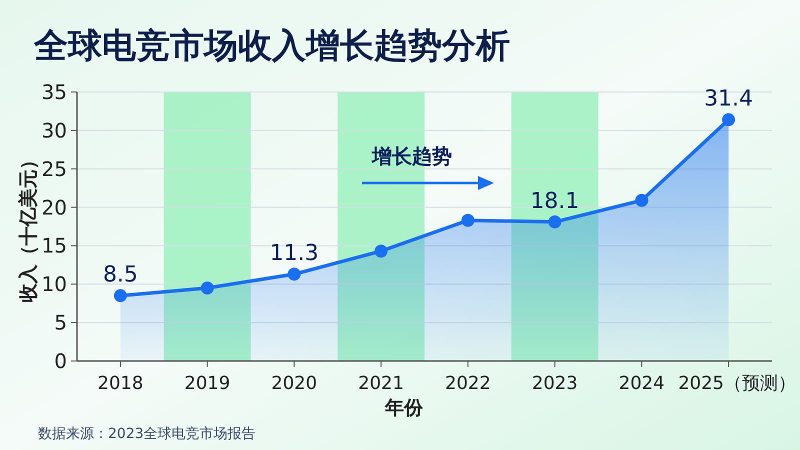 This screenshot has height=450, width=800. What do you see at coordinates (54, 207) in the screenshot?
I see `y-tick-label: 20` at bounding box center [54, 207].